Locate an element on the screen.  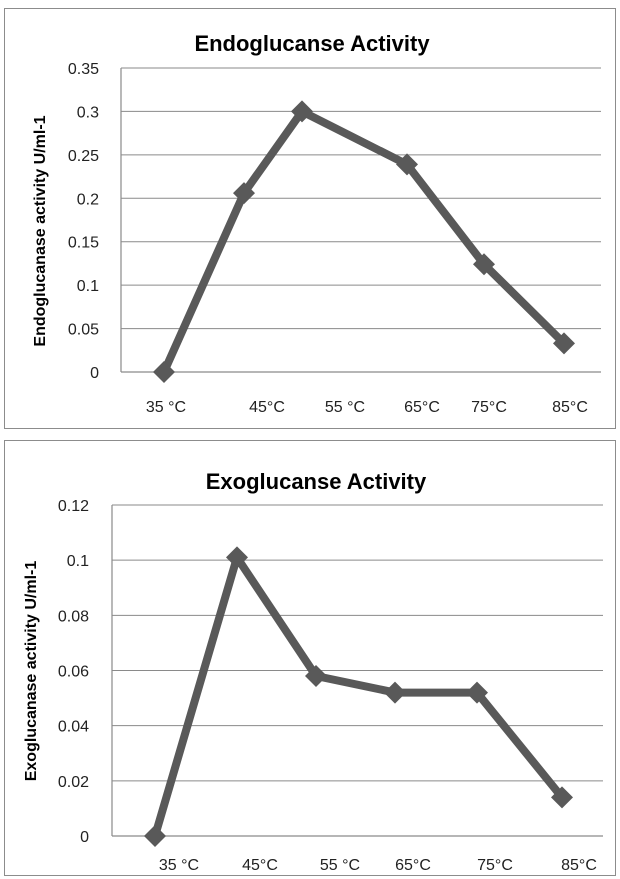
y-tick-label: 0.02 is located at coordinates (73, 782).